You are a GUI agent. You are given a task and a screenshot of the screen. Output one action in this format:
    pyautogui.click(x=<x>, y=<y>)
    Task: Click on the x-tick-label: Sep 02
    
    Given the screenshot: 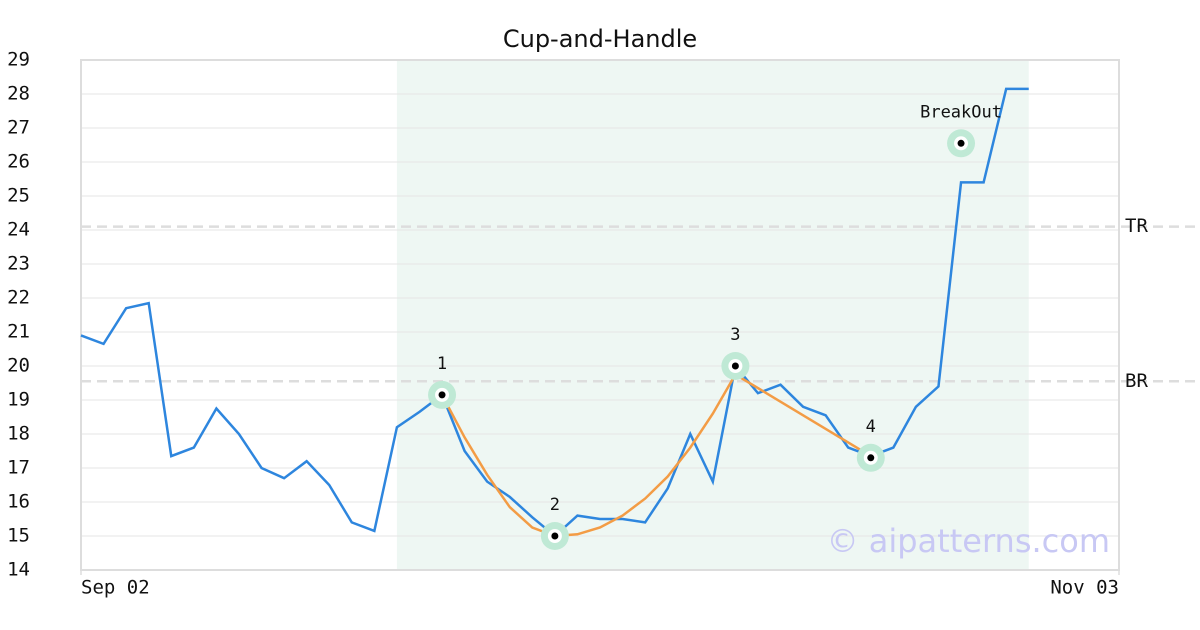 What is the action you would take?
    pyautogui.click(x=115, y=588)
    